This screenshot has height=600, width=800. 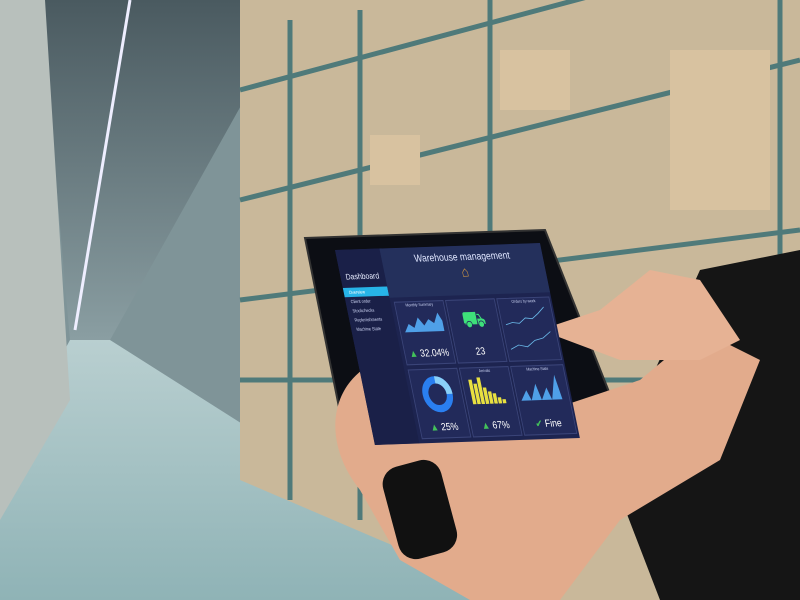 I want to click on panel-value: 23, so click(x=480, y=352).